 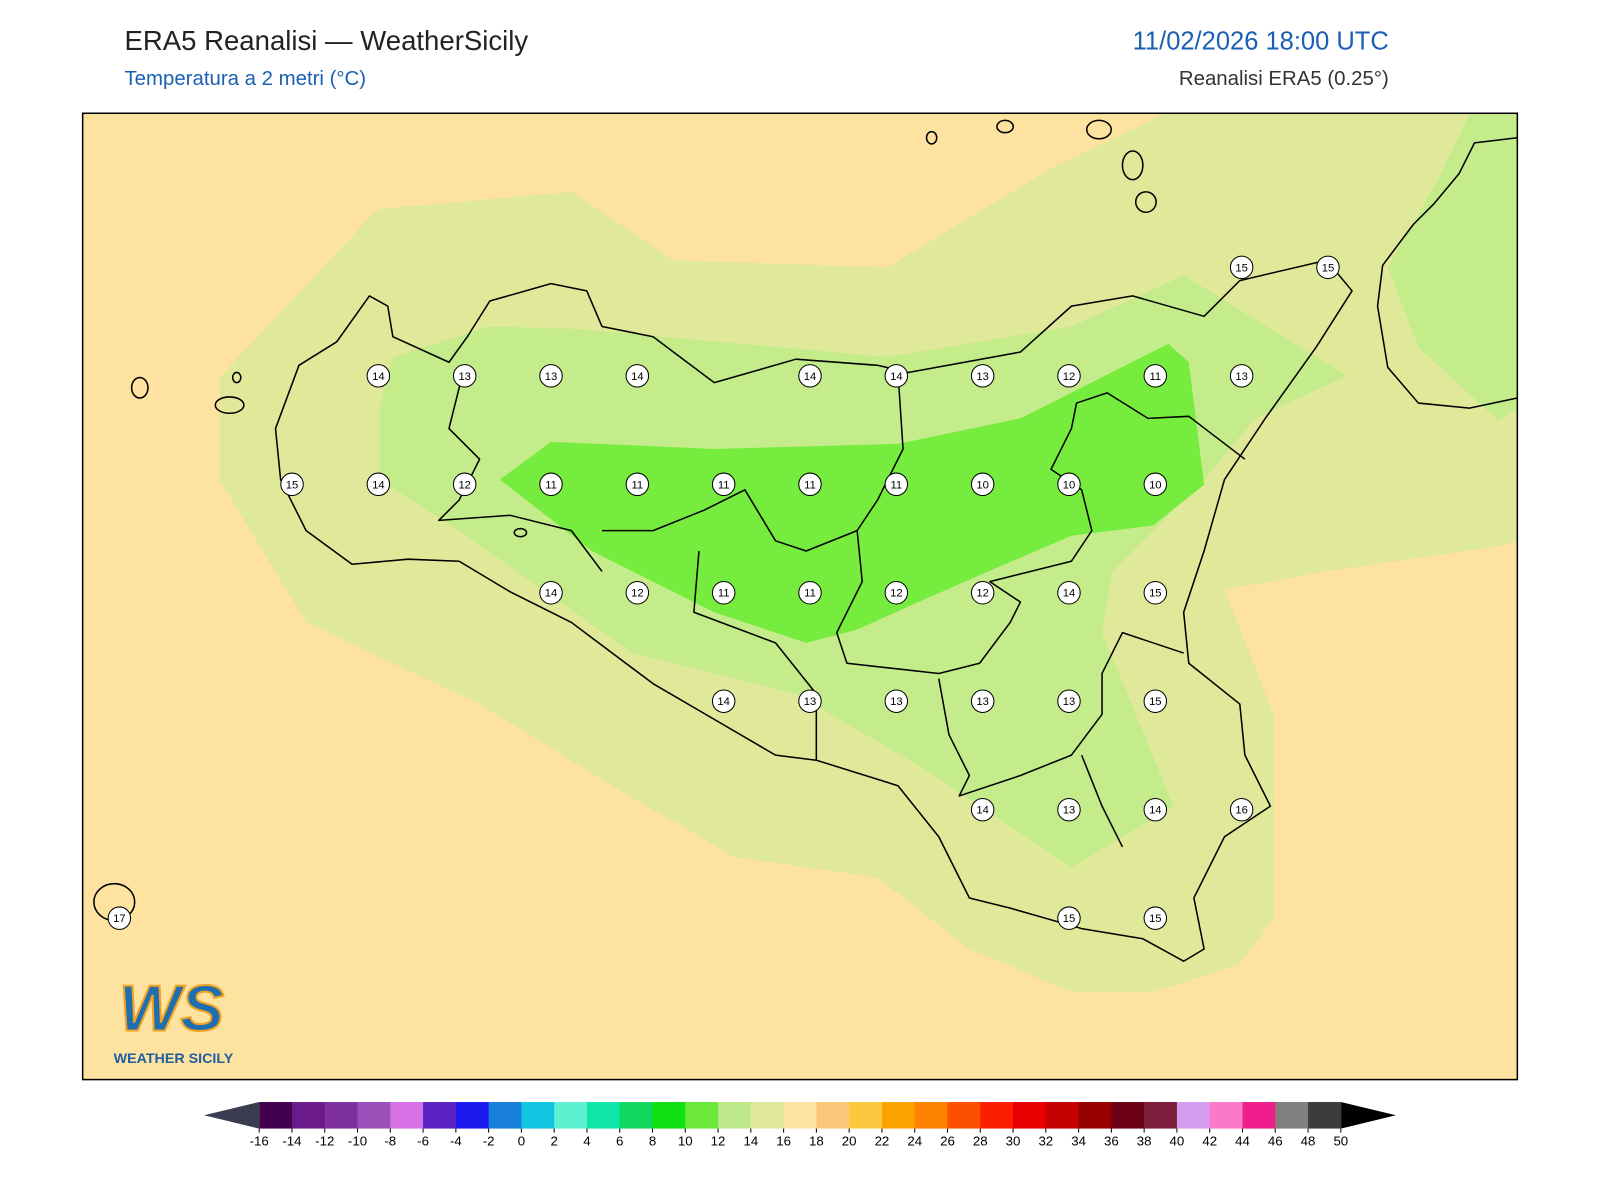 I want to click on colorbar-tick-label: 12, so click(x=718, y=1140).